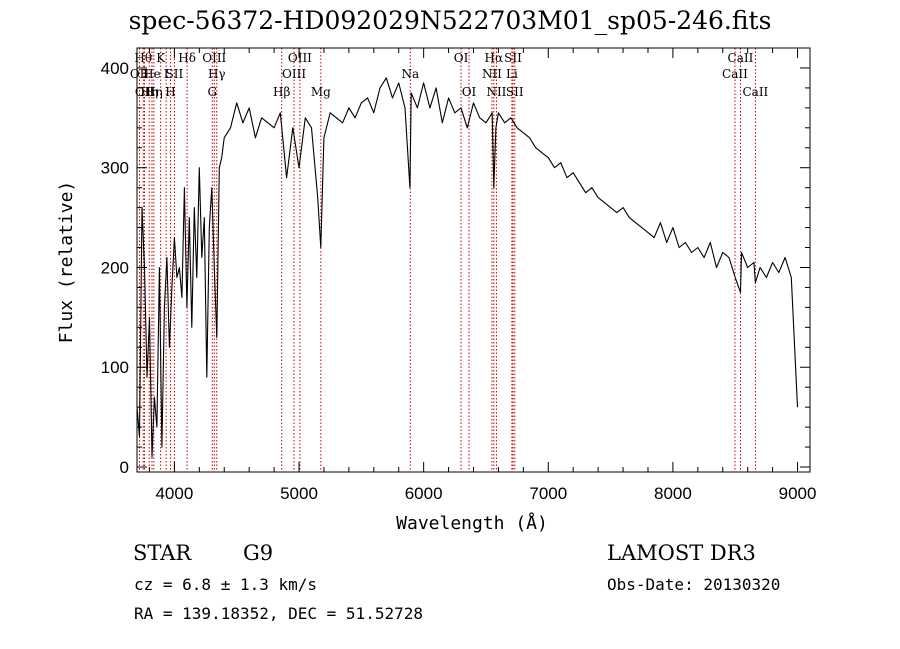  I want to click on y-tick-label: 100, so click(115, 367).